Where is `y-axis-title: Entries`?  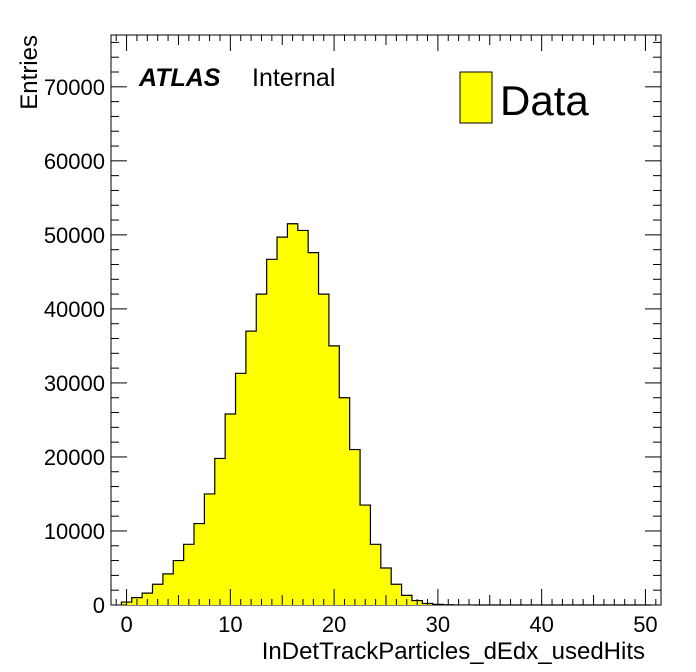 y-axis-title: Entries is located at coordinates (29, 72).